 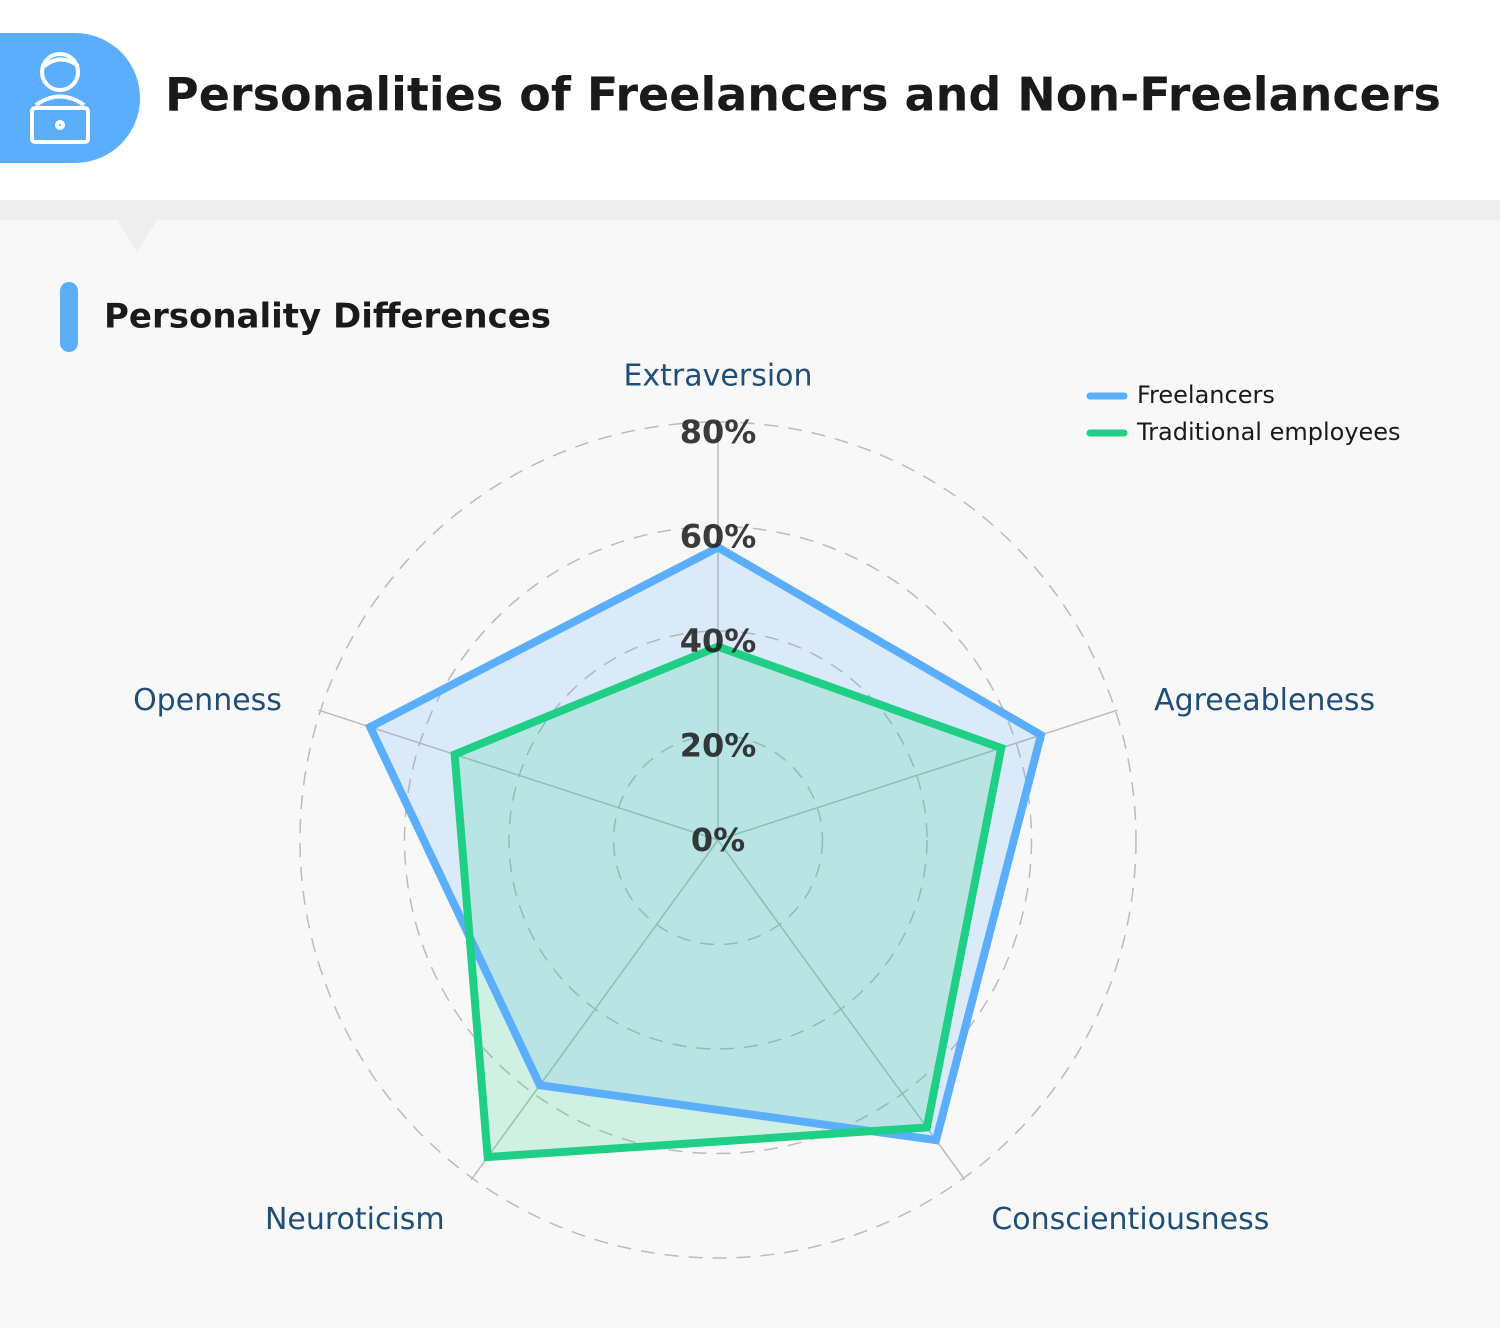 I want to click on series-area, so click(x=728, y=902).